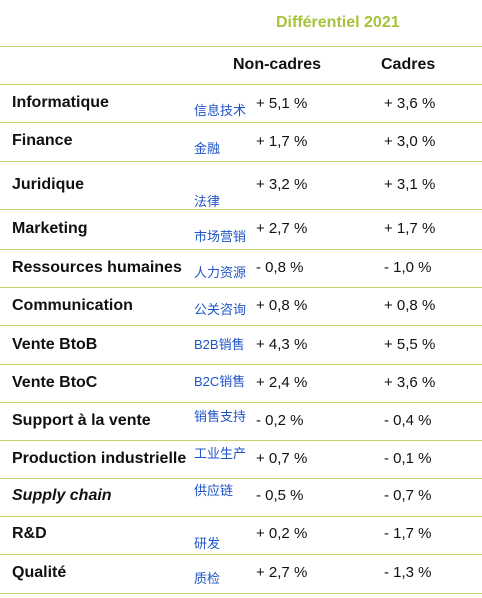 The image size is (482, 598). I want to click on row-label: Qualité, so click(39, 572).